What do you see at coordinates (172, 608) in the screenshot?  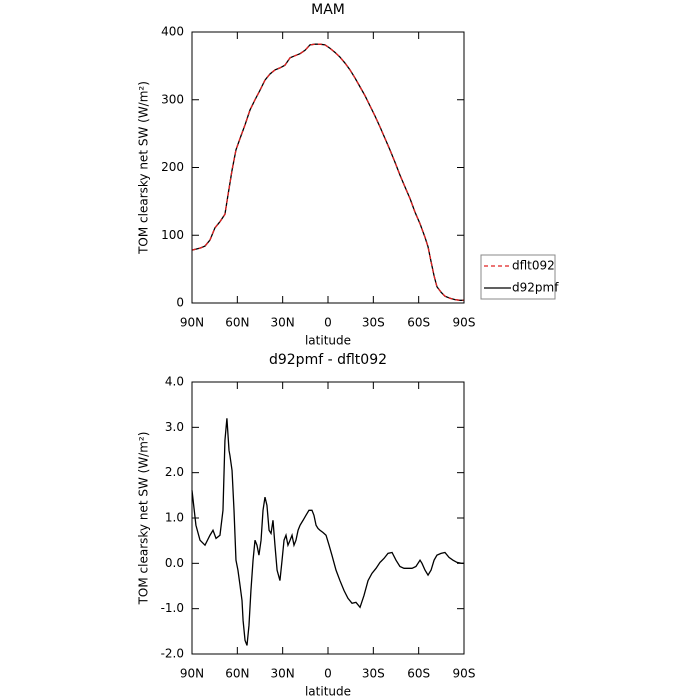 I see `y-tick-label: -1.0` at bounding box center [172, 608].